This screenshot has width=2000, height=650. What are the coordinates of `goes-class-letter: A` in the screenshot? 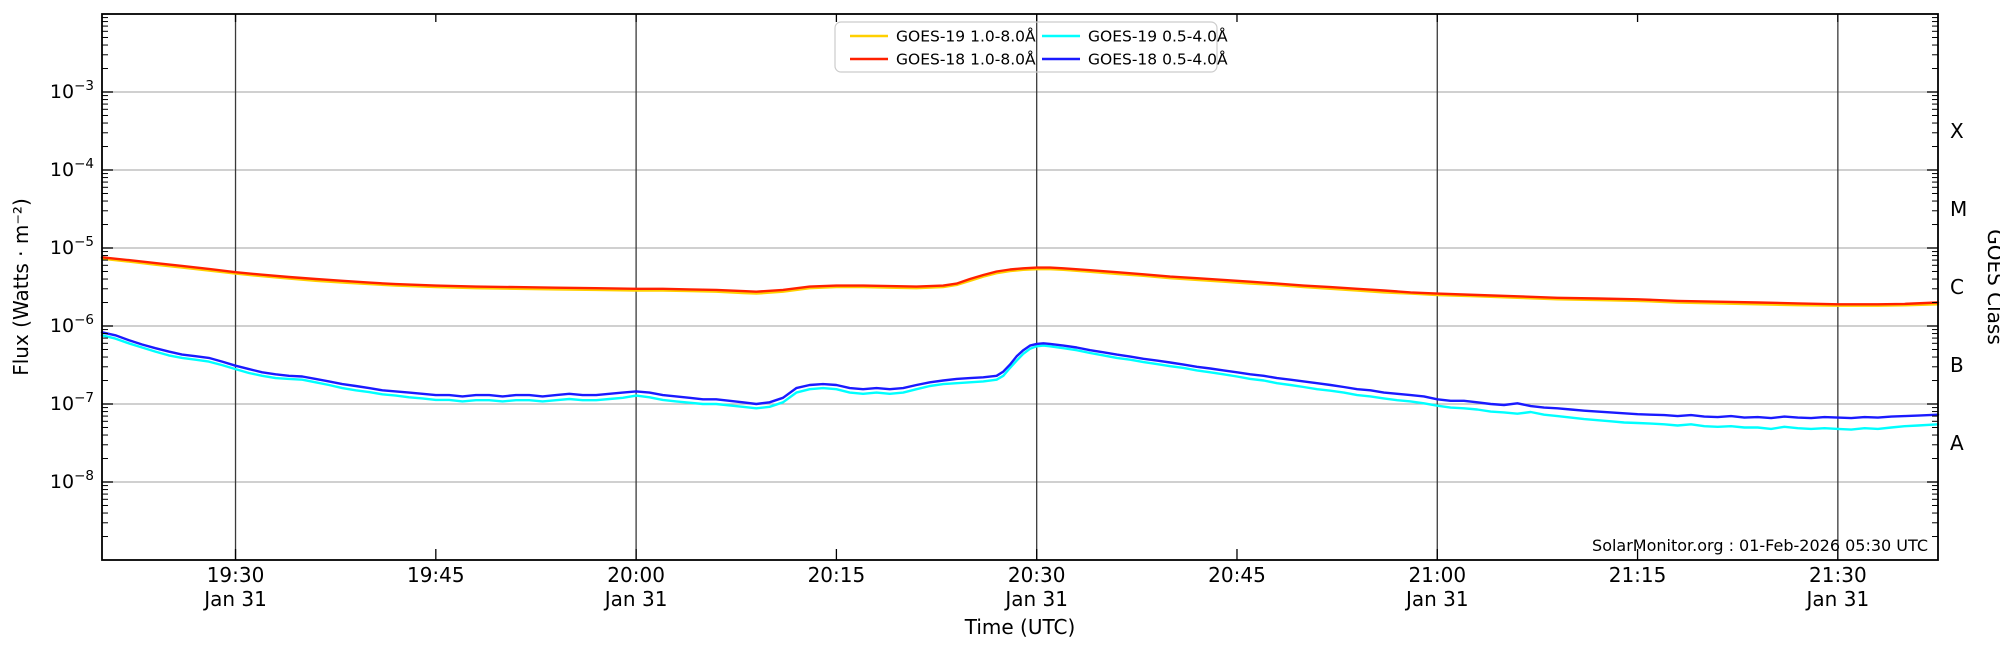 It's located at (1957, 443).